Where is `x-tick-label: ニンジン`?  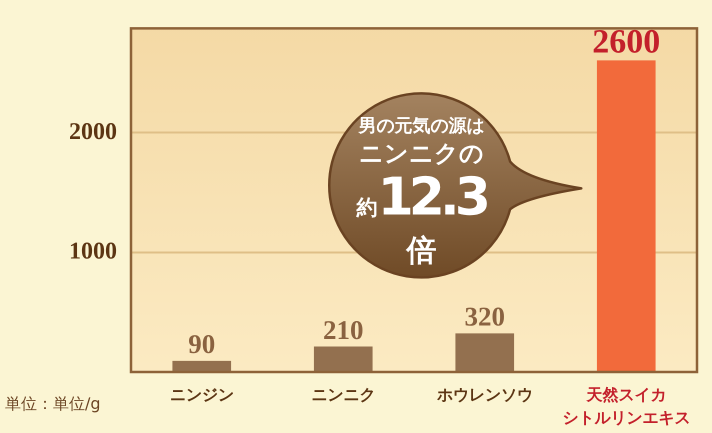 x-tick-label: ニンジン is located at coordinates (202, 394).